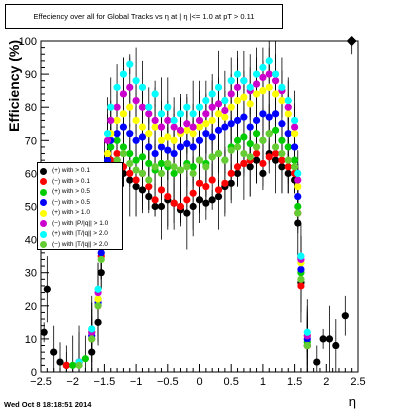  Describe the element at coordinates (31, 141) in the screenshot. I see `y-tick-label: 70` at that location.